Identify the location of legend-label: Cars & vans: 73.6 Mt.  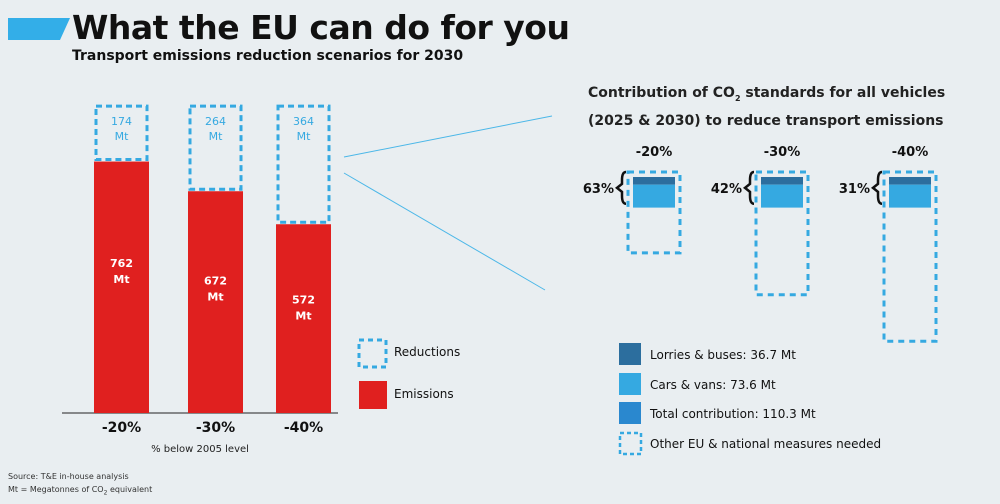
(713, 385).